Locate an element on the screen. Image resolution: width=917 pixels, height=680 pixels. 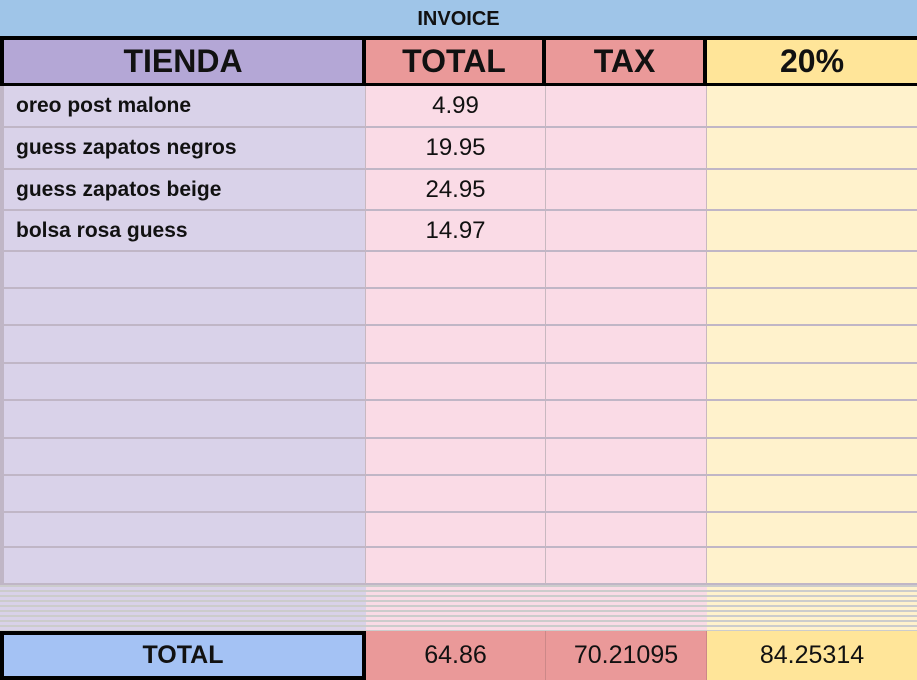
table-row: oreo post malone 4.99 is located at coordinates (458, 107).